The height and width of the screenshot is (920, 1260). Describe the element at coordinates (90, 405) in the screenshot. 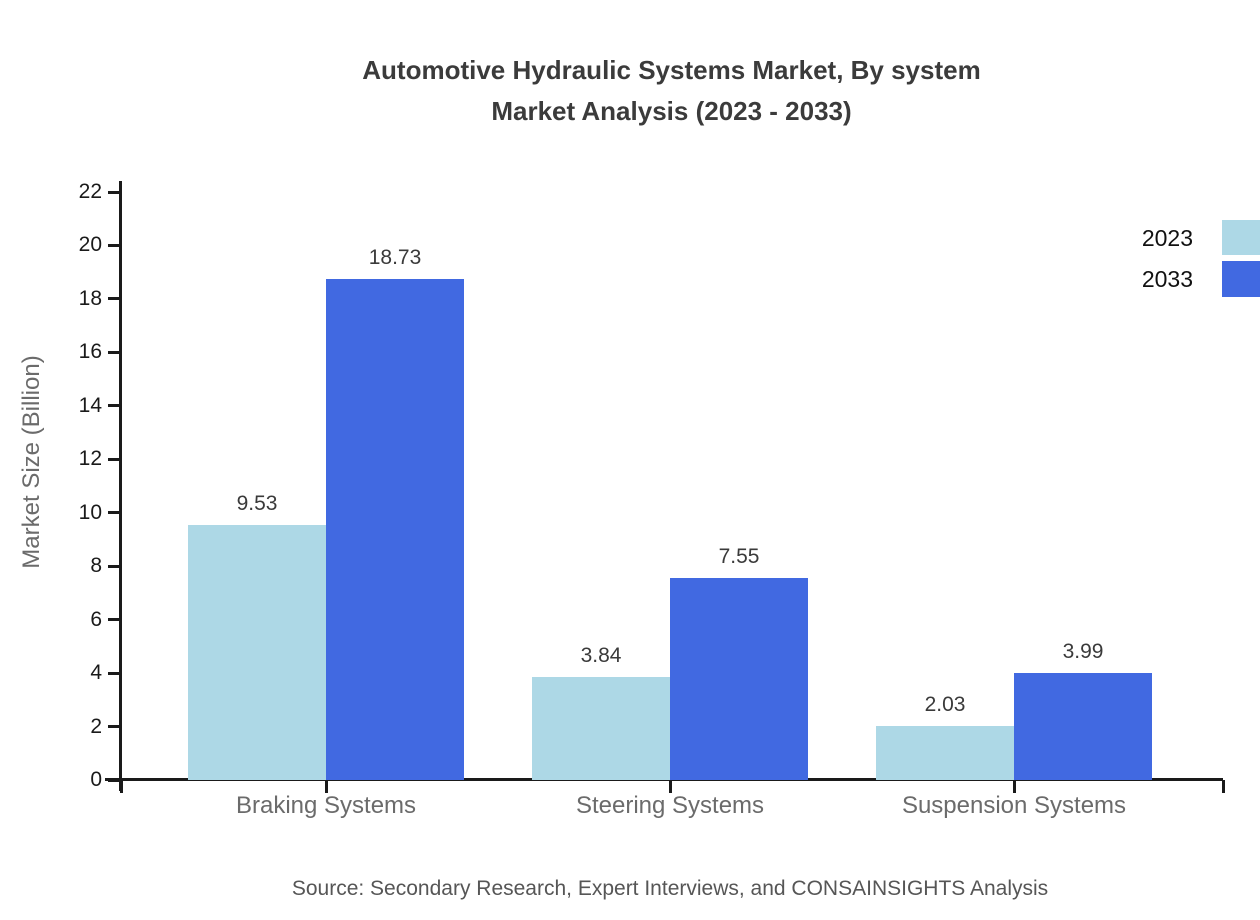

I see `y-tick-label: 14` at that location.